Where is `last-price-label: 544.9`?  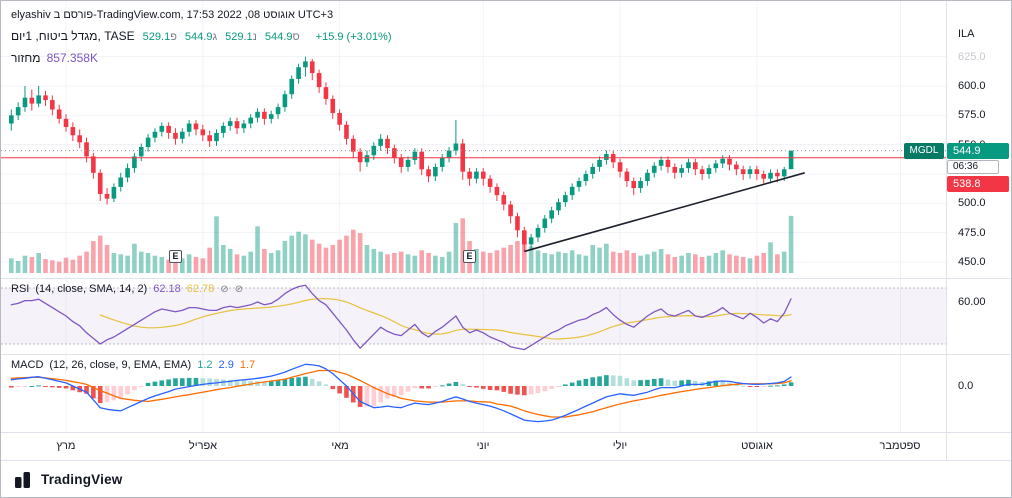 last-price-label: 544.9 is located at coordinates (978, 151).